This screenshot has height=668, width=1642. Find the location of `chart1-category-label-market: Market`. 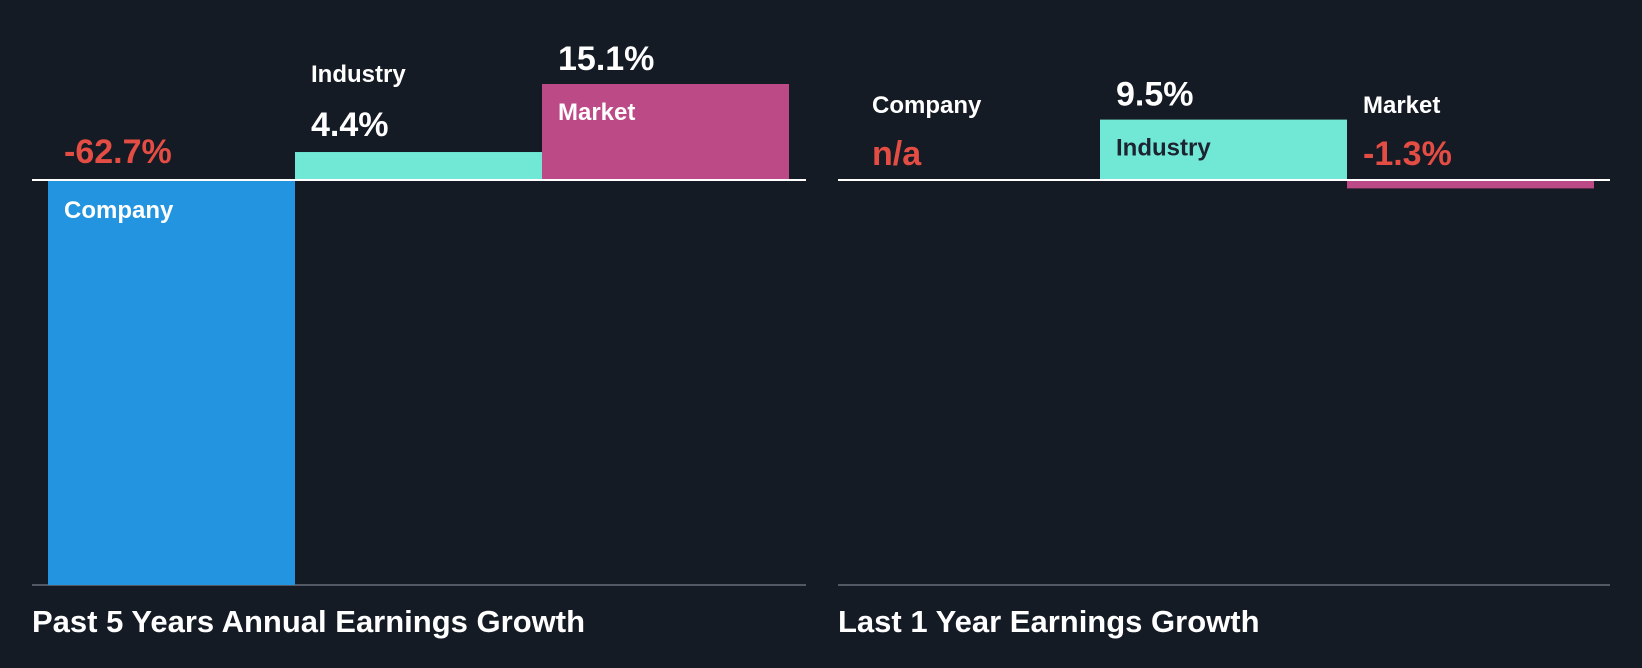

chart1-category-label-market: Market is located at coordinates (596, 112).